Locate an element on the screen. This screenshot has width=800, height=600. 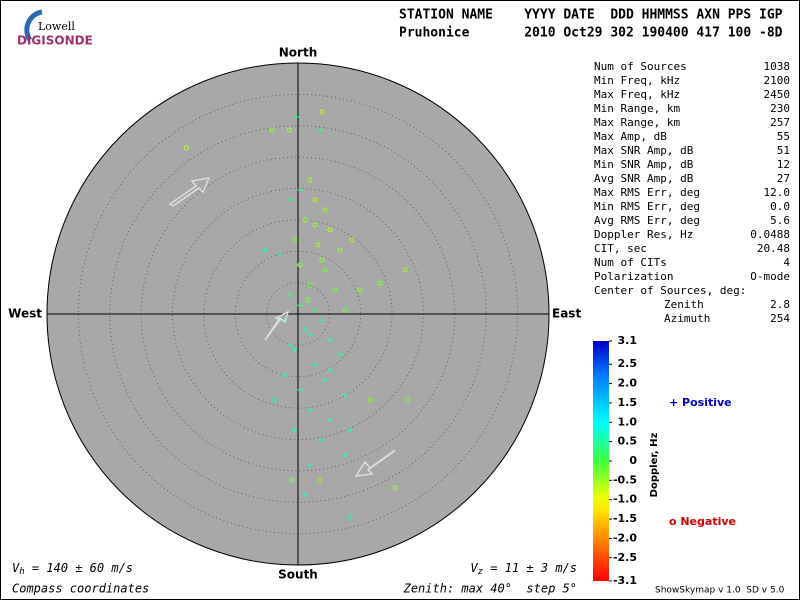
colorbar-tick-label: 1.0 is located at coordinates (628, 421).